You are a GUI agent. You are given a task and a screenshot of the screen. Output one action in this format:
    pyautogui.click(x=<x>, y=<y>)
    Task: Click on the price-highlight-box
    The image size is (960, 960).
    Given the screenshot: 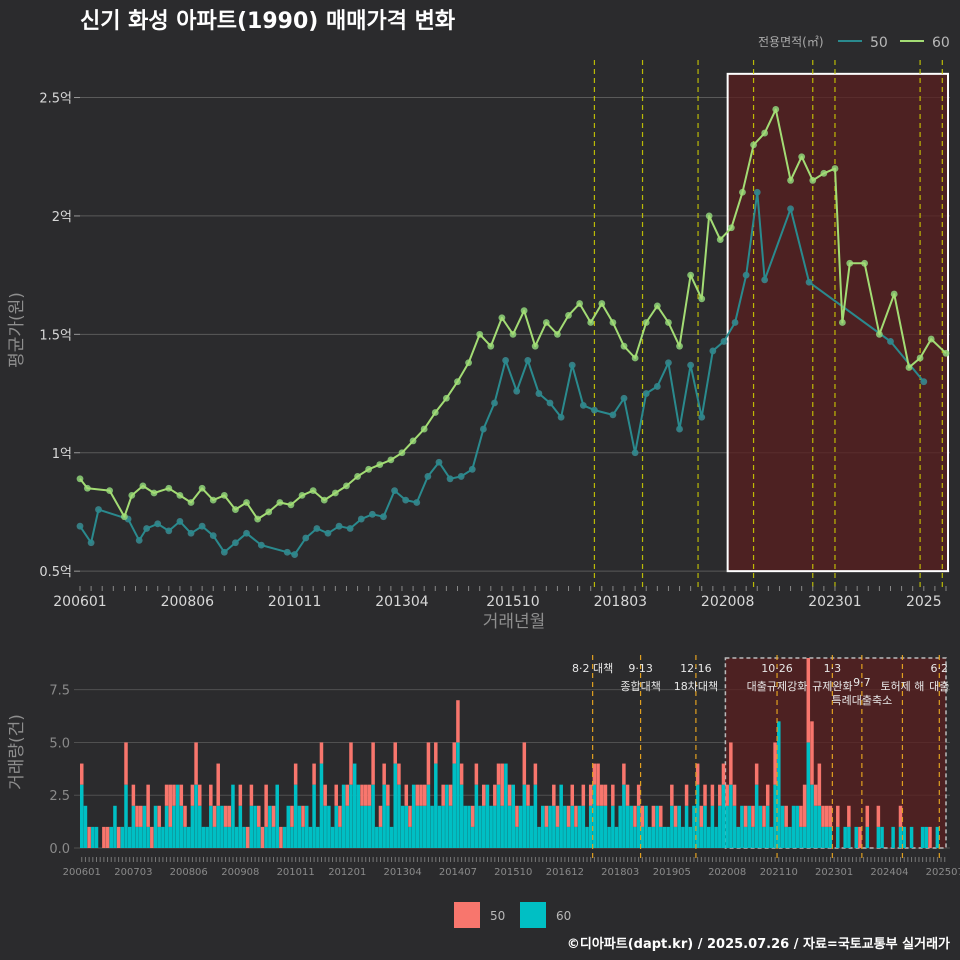 What is the action you would take?
    pyautogui.click(x=838, y=322)
    